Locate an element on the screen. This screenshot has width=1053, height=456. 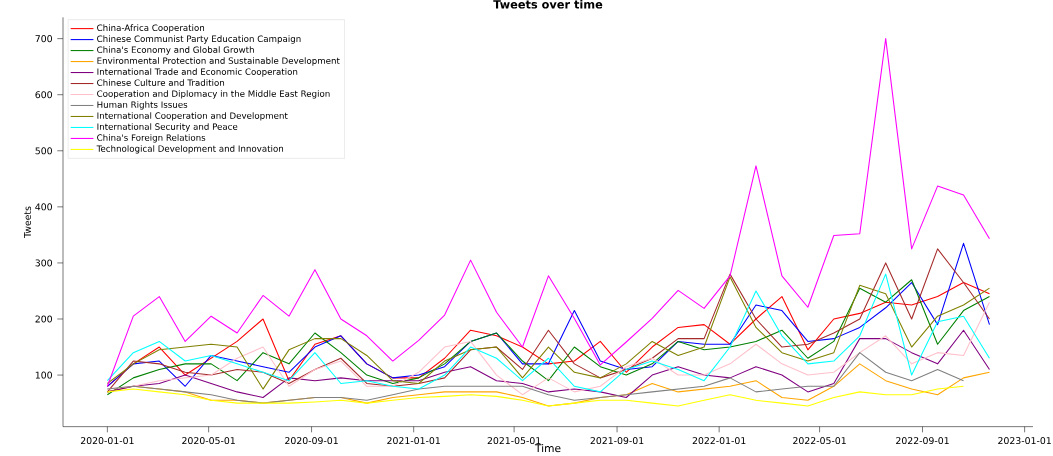
legend-label: China's Economy and Global Growth is located at coordinates (175, 50).